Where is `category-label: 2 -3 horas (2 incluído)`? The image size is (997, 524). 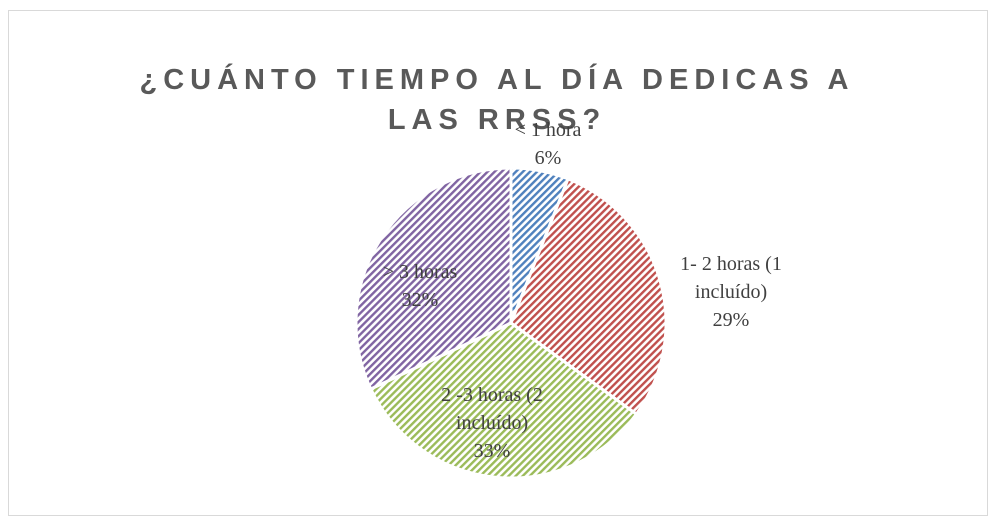
category-label: 2 -3 horas (2 incluído) is located at coordinates (492, 409).